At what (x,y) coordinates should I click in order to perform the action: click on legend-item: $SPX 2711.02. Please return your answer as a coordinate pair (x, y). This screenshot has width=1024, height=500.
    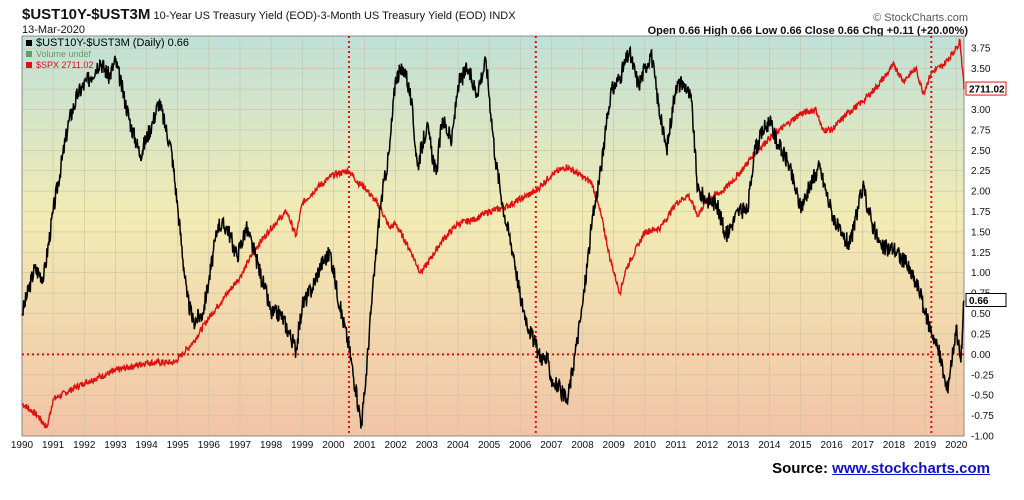
    Looking at the image, I should click on (59, 65).